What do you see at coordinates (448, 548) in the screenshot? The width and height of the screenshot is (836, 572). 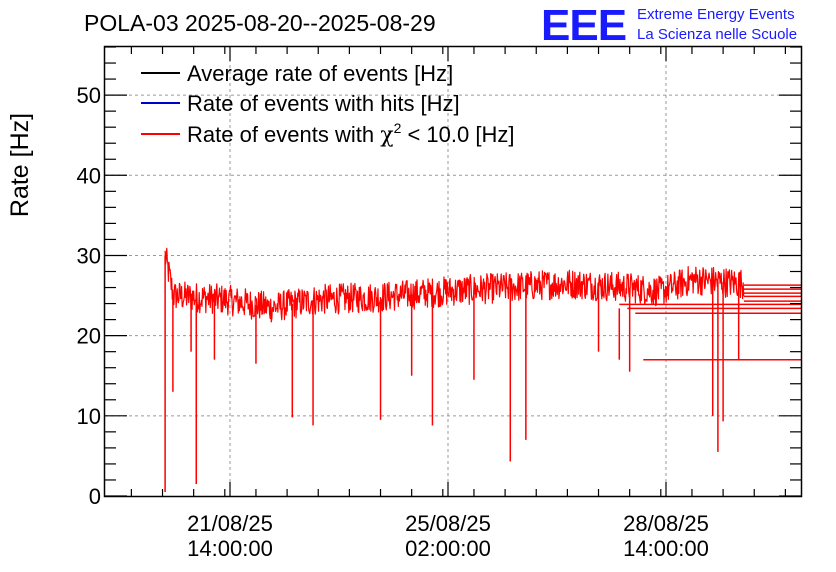 I see `x-tick-label-time: 02:00:00` at bounding box center [448, 548].